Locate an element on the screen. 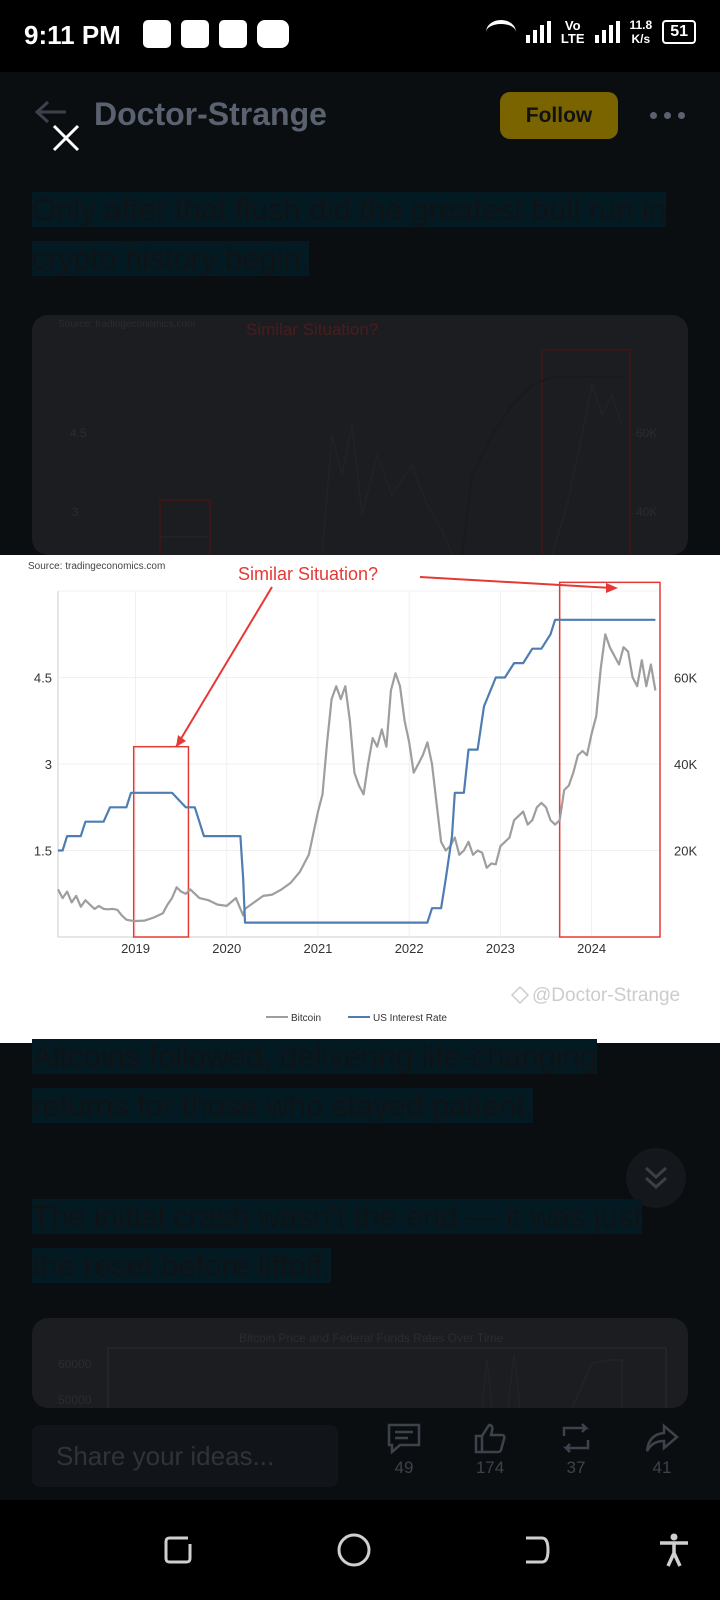 This screenshot has height=1600, width=720. wifi-icon is located at coordinates (500, 32).